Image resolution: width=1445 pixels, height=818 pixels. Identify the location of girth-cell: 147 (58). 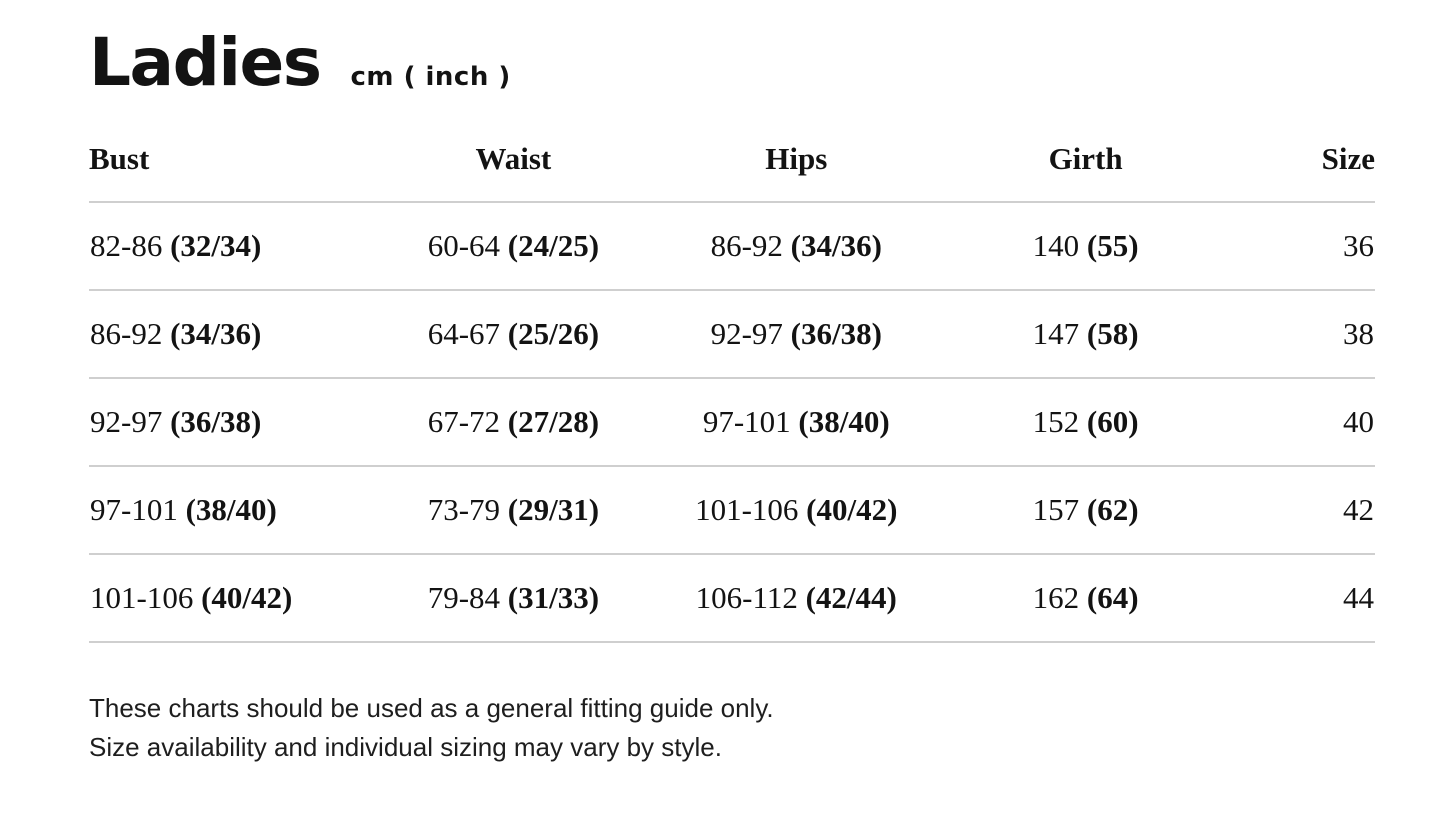
(1085, 335).